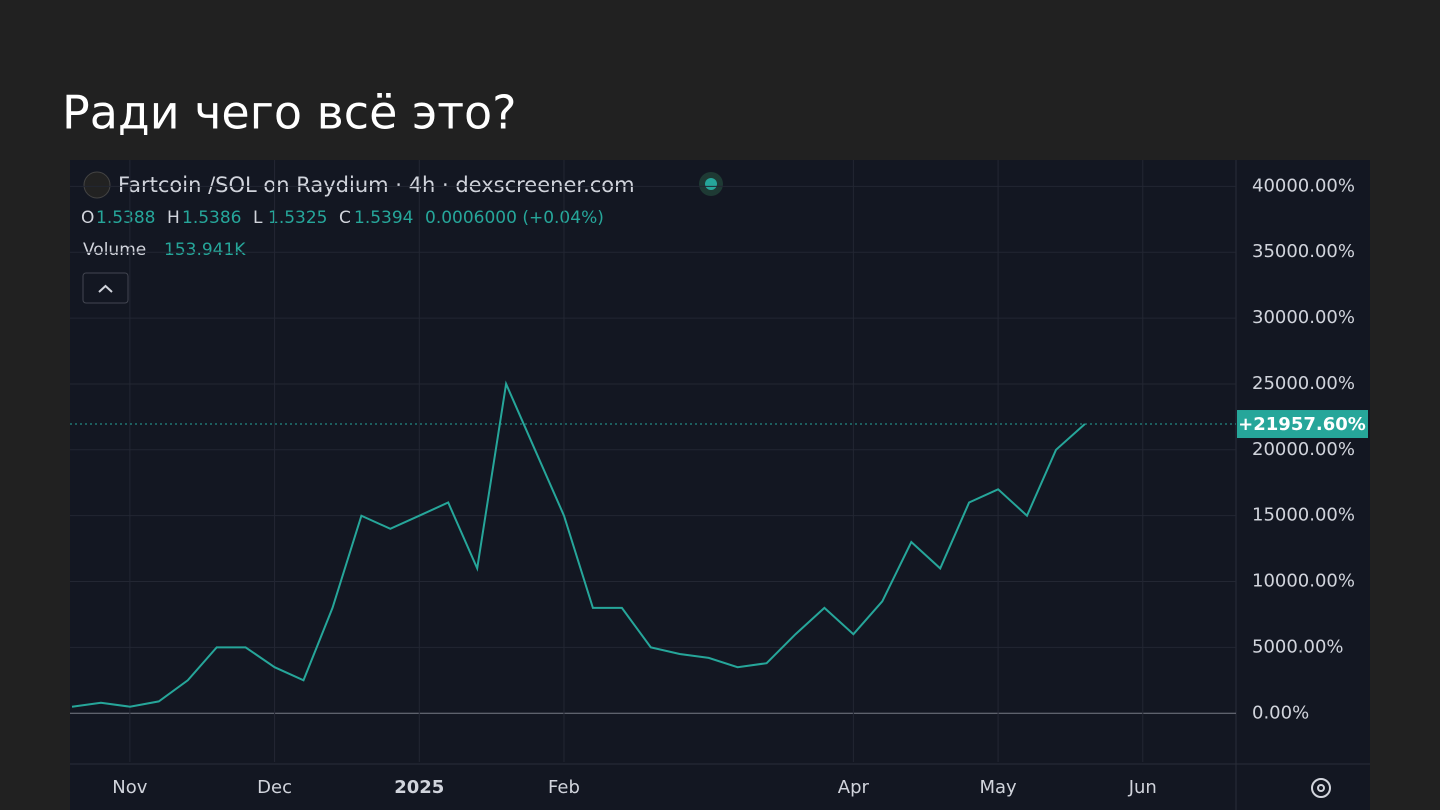 The width and height of the screenshot is (1440, 810). I want to click on status-dot, so click(711, 184).